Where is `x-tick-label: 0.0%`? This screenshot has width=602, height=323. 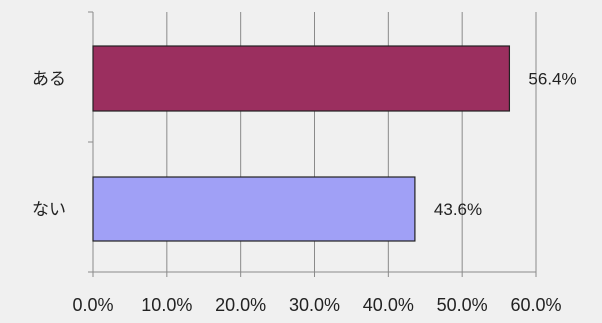 x-tick-label: 0.0% is located at coordinates (92, 305).